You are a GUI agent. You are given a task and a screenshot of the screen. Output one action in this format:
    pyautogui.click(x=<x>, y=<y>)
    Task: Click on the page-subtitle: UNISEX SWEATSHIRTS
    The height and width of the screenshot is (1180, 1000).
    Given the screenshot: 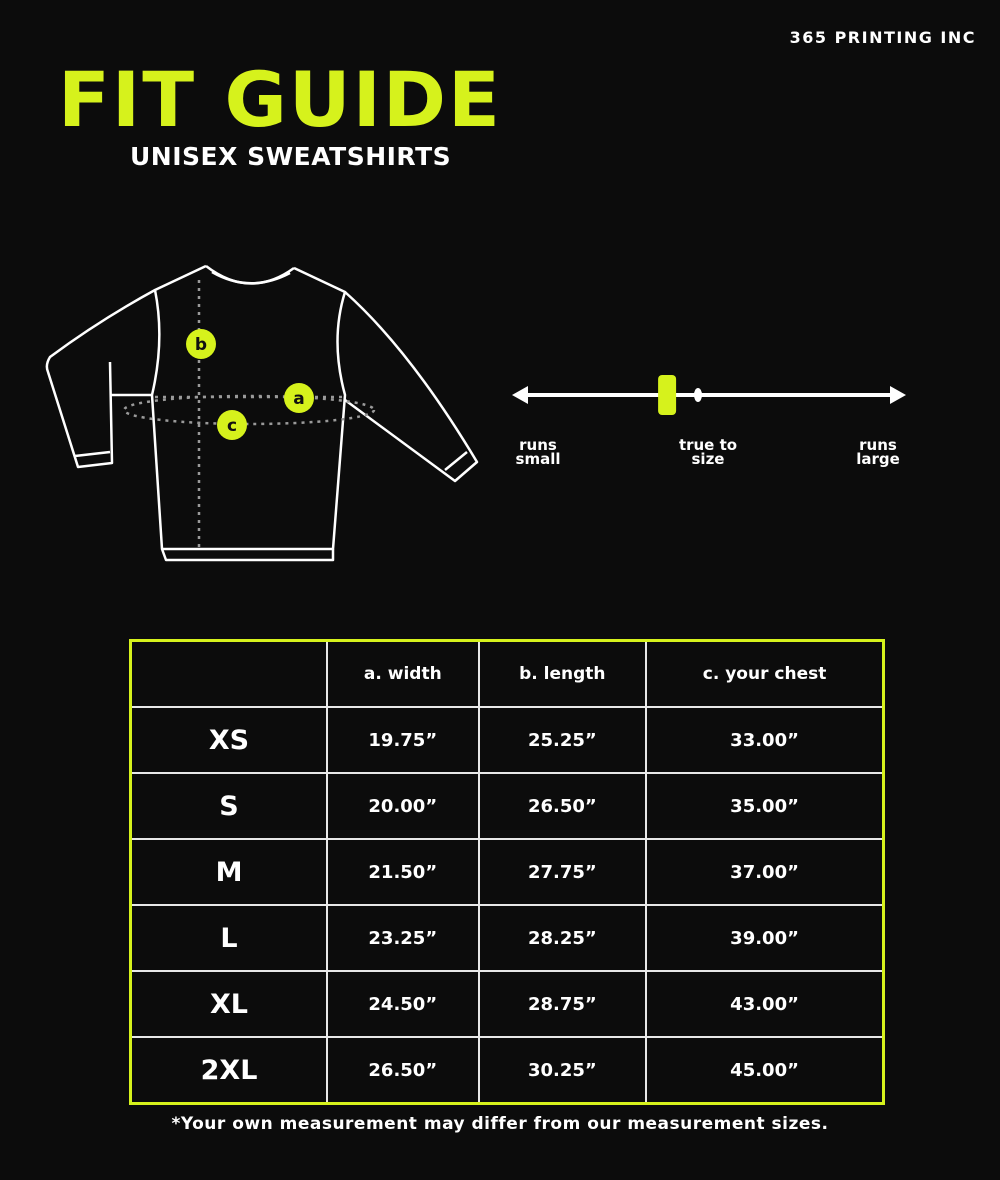 What is the action you would take?
    pyautogui.click(x=291, y=156)
    